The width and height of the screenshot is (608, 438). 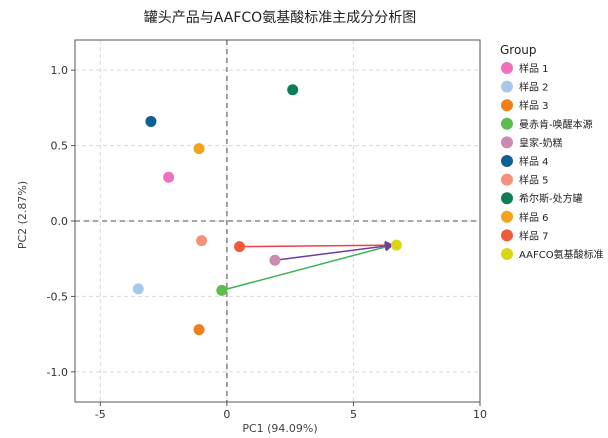 What do you see at coordinates (551, 198) in the screenshot?
I see `legend-label: 希尔斯-处方罐` at bounding box center [551, 198].